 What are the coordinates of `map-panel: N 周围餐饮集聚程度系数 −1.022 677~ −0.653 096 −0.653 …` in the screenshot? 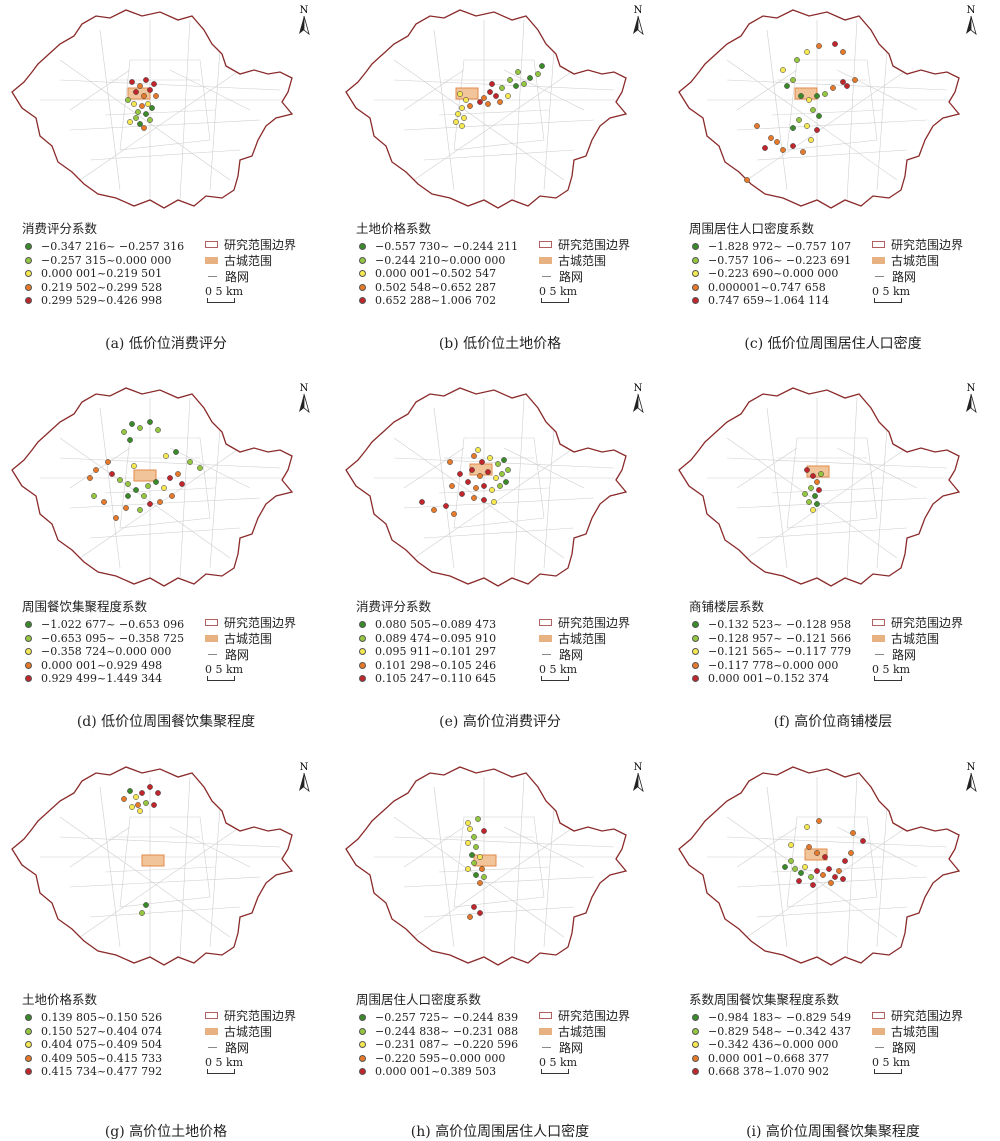 It's located at (166, 567).